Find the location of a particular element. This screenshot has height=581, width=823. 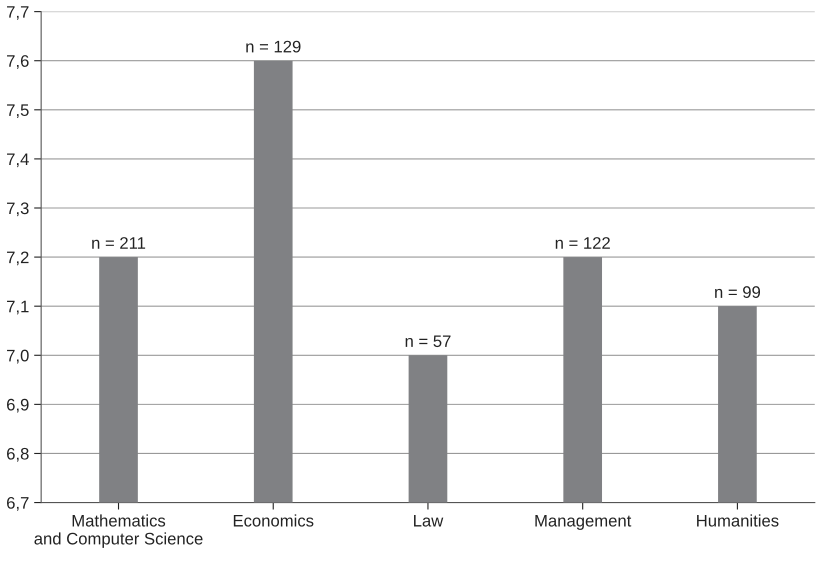

y-tick-label: 6,7 is located at coordinates (18, 503).